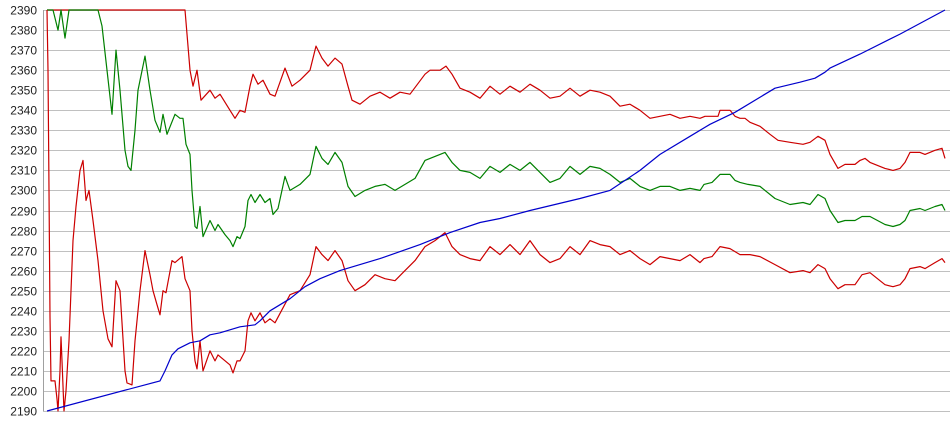  I want to click on y-tick-label: 2390, so click(23, 11).